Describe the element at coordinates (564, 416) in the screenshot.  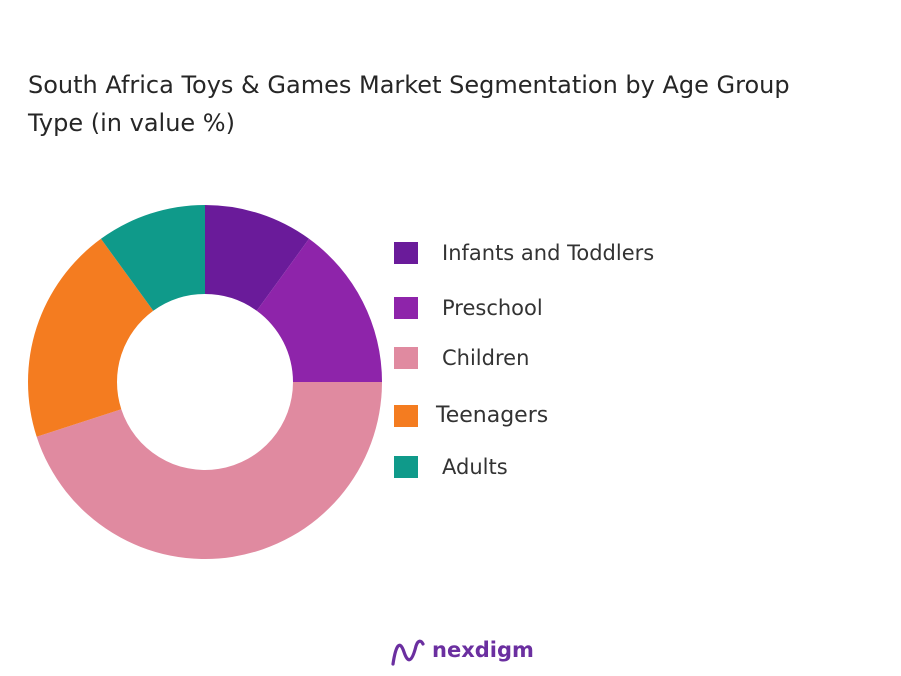
I see `legend-item-teenagers: Teenagers` at that location.